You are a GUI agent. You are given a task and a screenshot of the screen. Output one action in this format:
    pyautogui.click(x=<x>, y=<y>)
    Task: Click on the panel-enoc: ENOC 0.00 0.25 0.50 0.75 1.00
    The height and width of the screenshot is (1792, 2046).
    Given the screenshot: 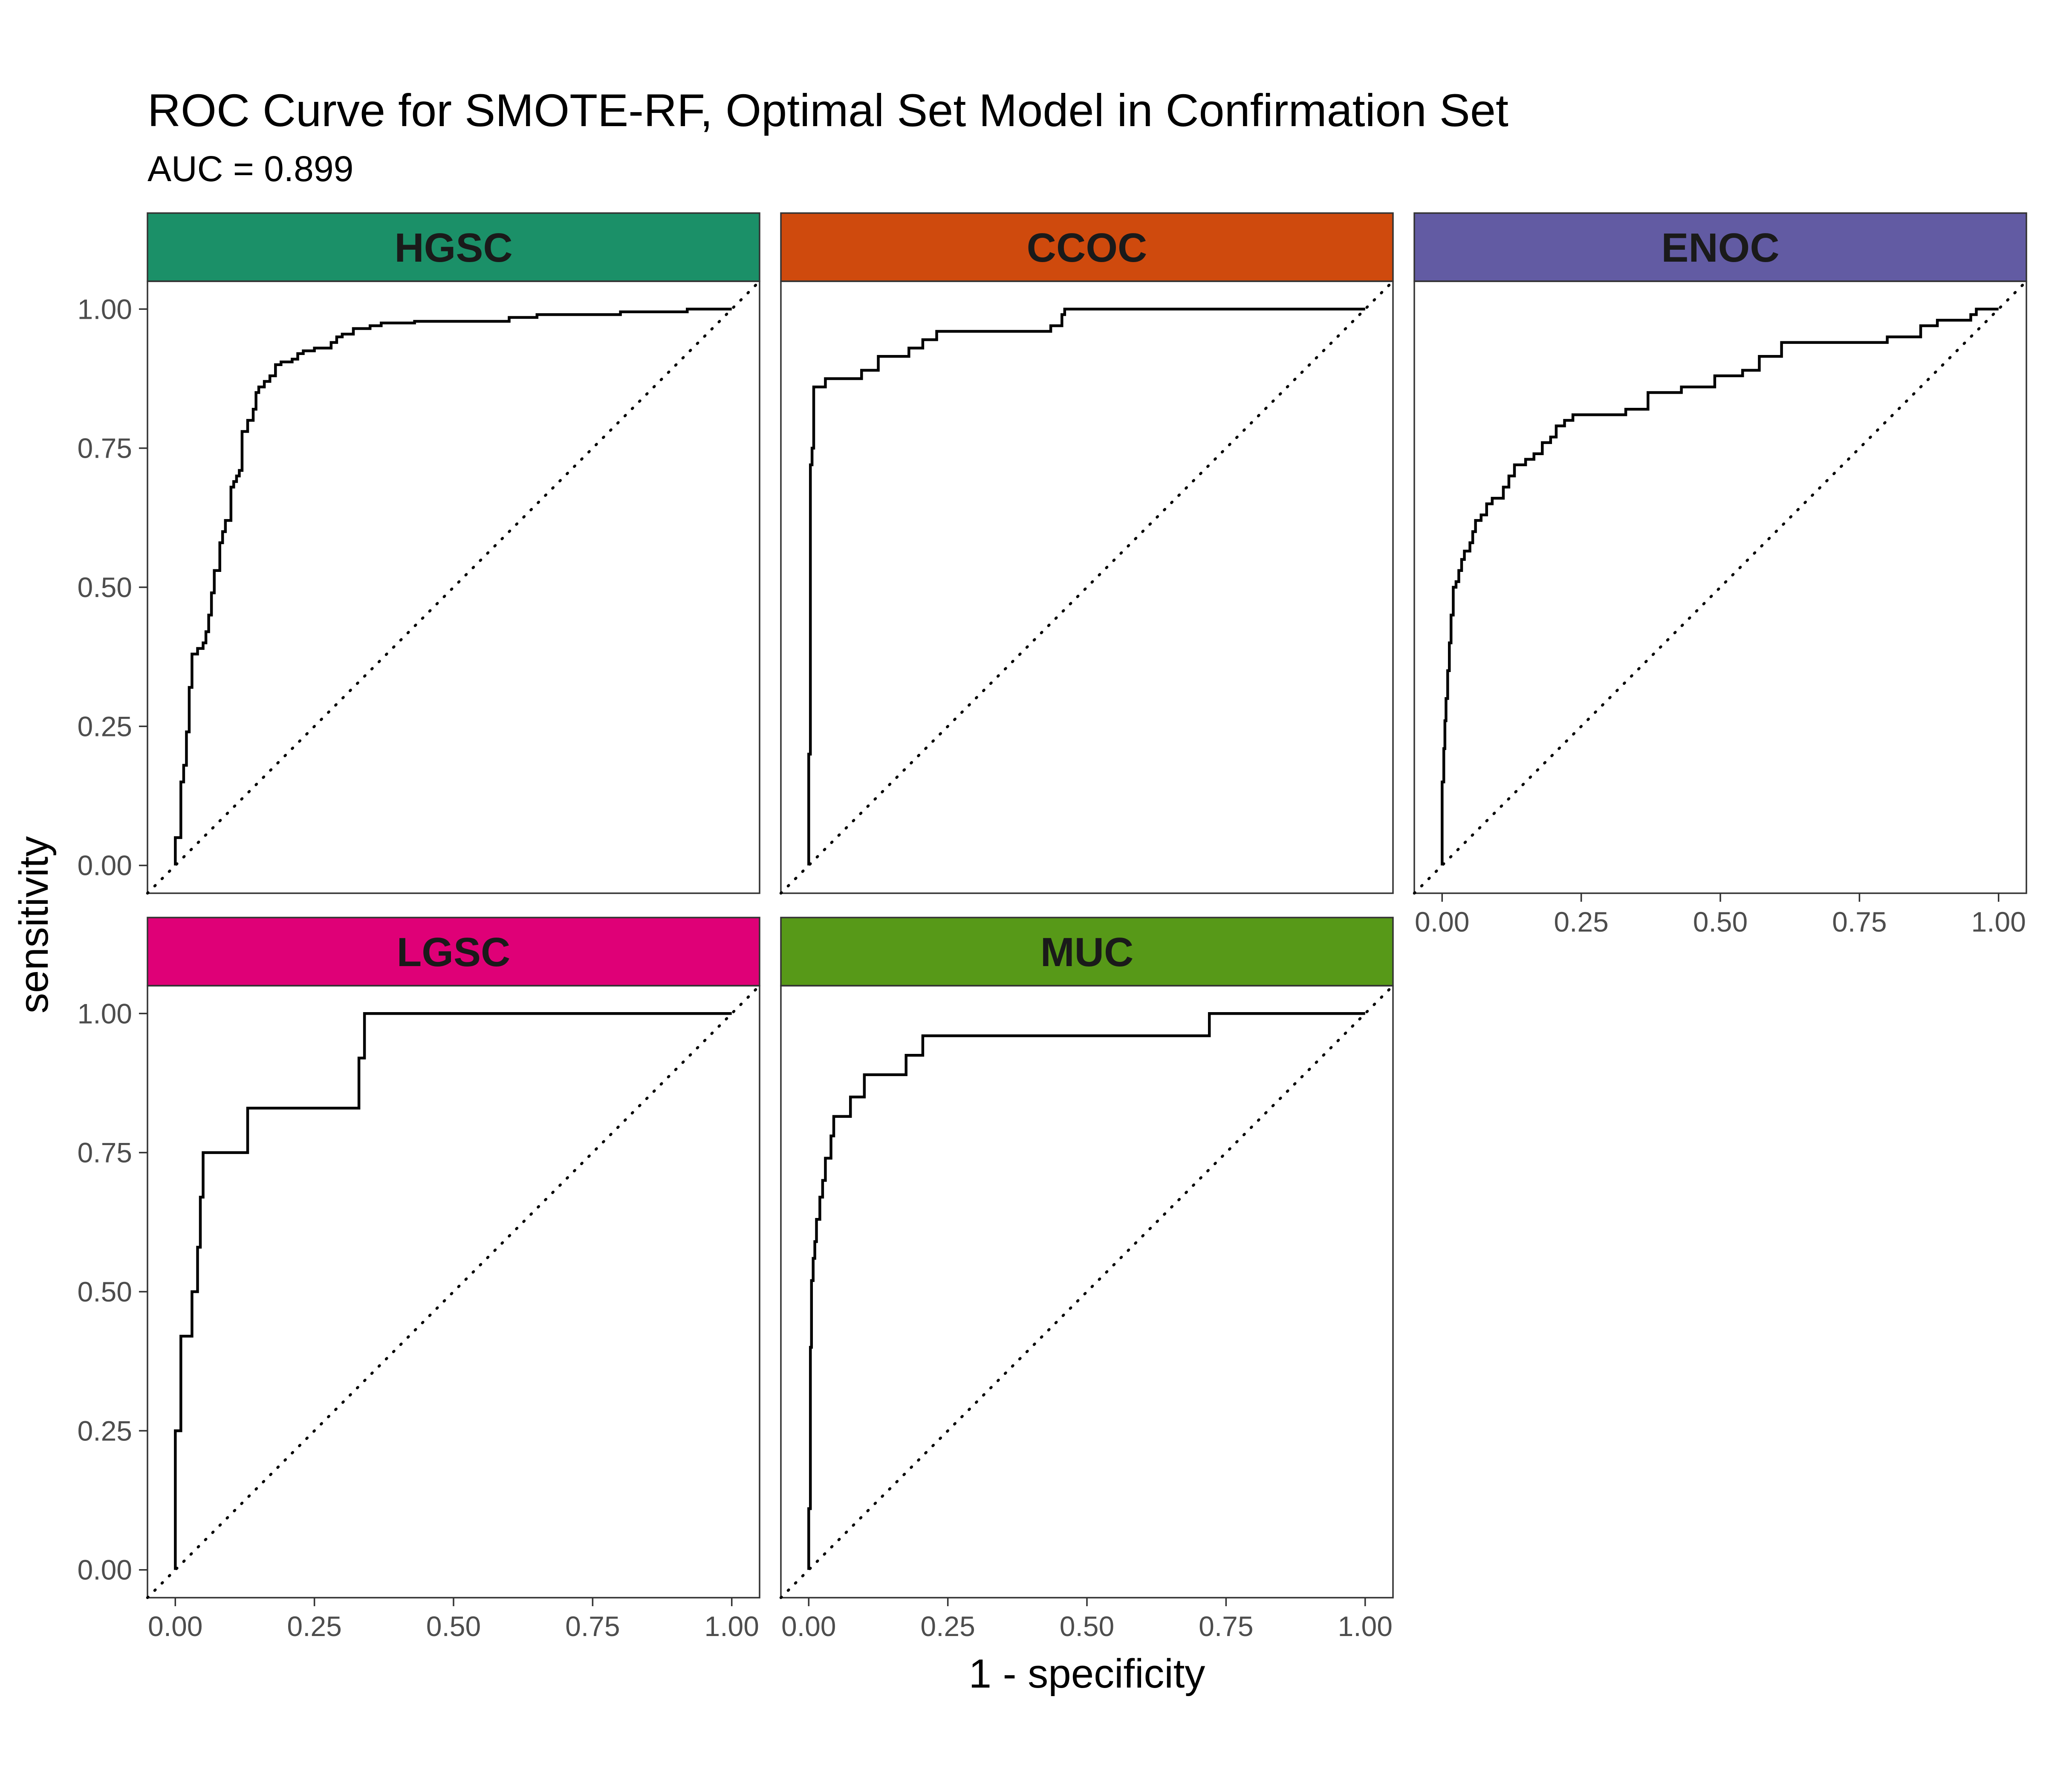 What is the action you would take?
    pyautogui.click(x=1721, y=575)
    